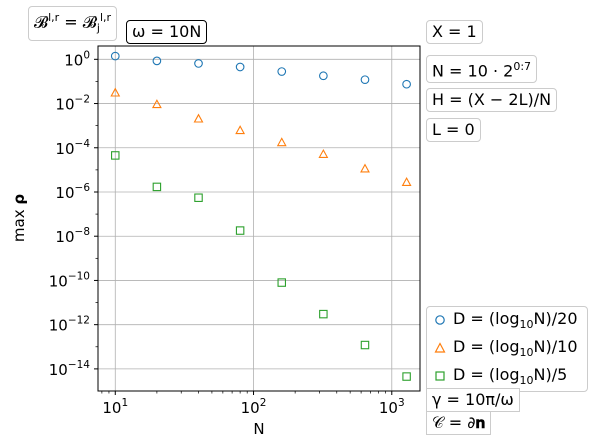 Image resolution: width=598 pixels, height=446 pixels. What do you see at coordinates (440, 320) in the screenshot?
I see `legend-circle-marker` at bounding box center [440, 320].